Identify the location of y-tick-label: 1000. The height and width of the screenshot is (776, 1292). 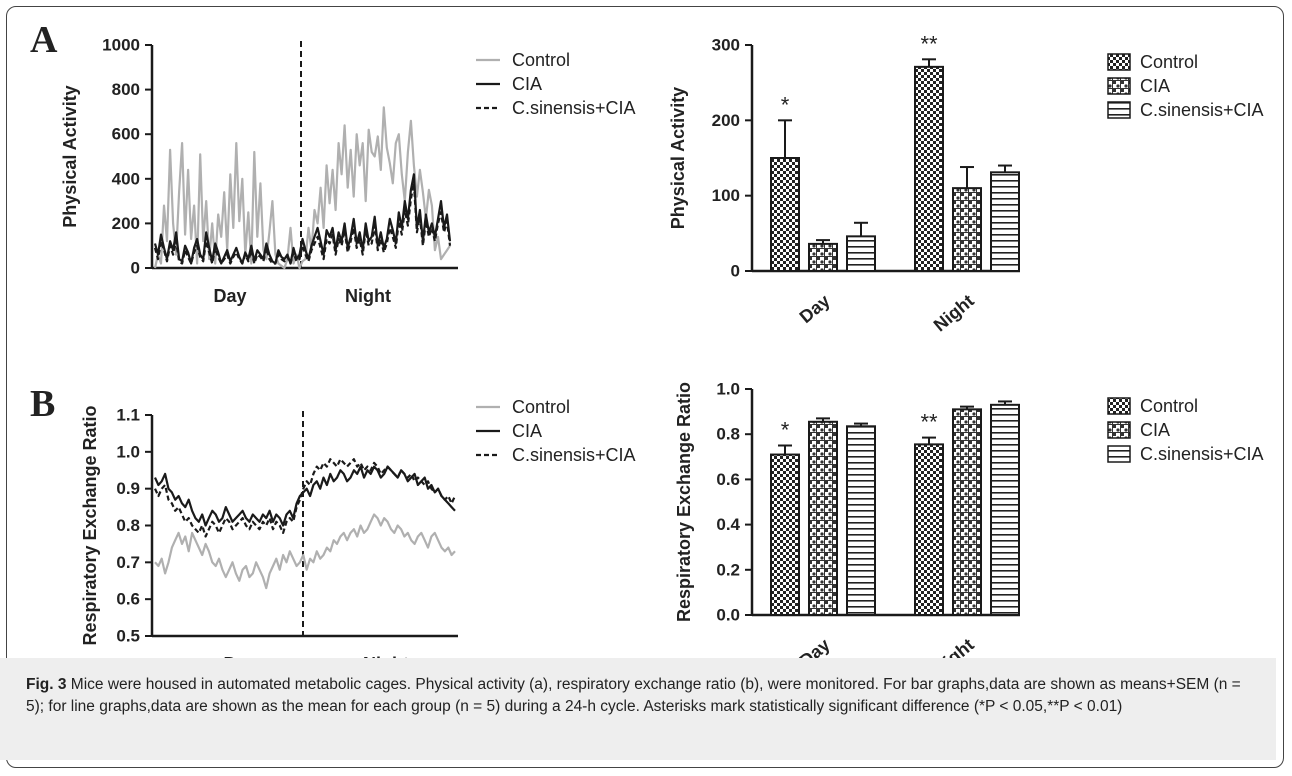
(121, 45).